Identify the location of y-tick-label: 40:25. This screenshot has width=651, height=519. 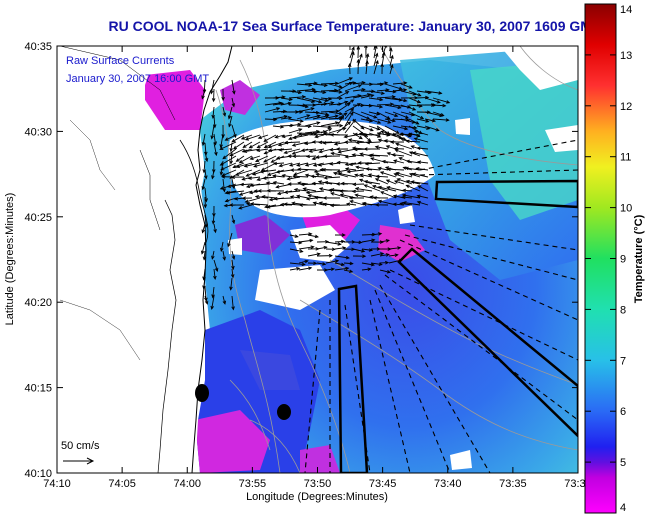
(38, 218).